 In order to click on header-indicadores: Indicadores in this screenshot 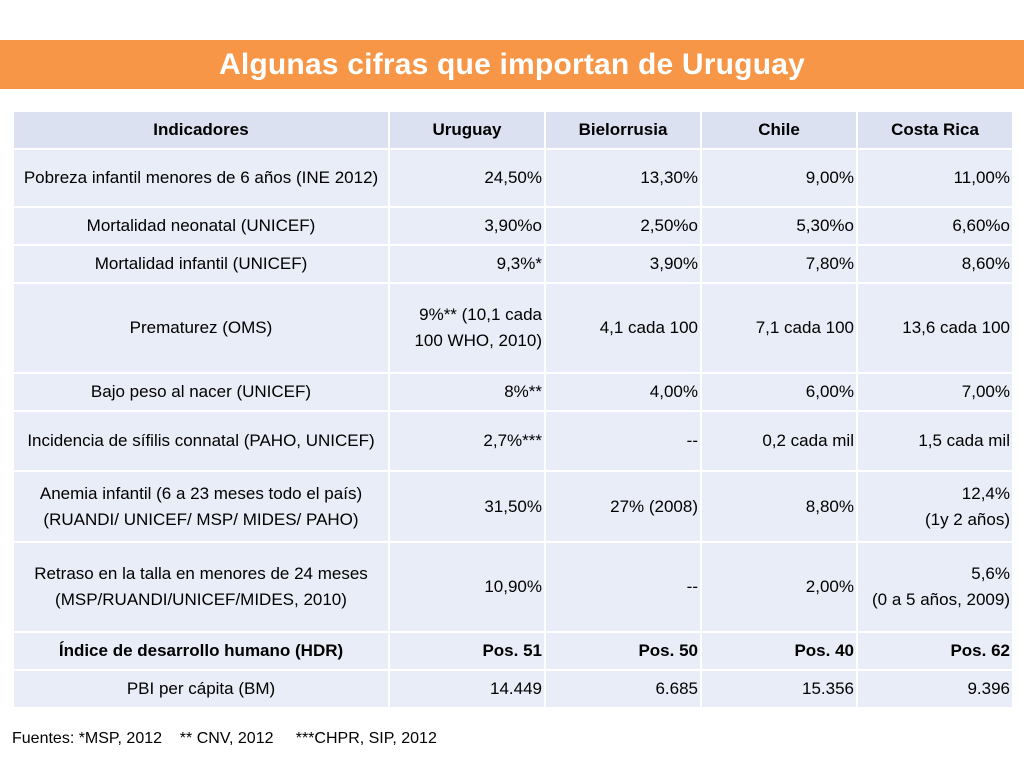, I will do `click(201, 130)`.